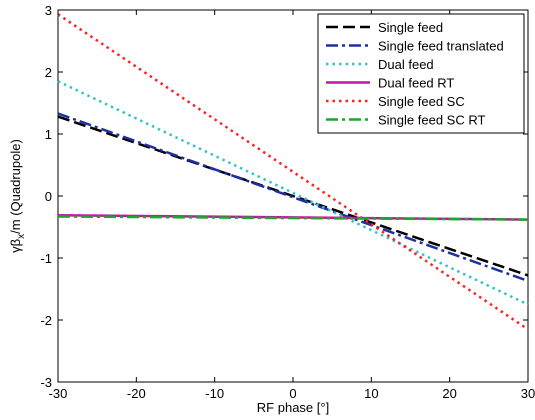  I want to click on x-tick-label: -10, so click(214, 393).